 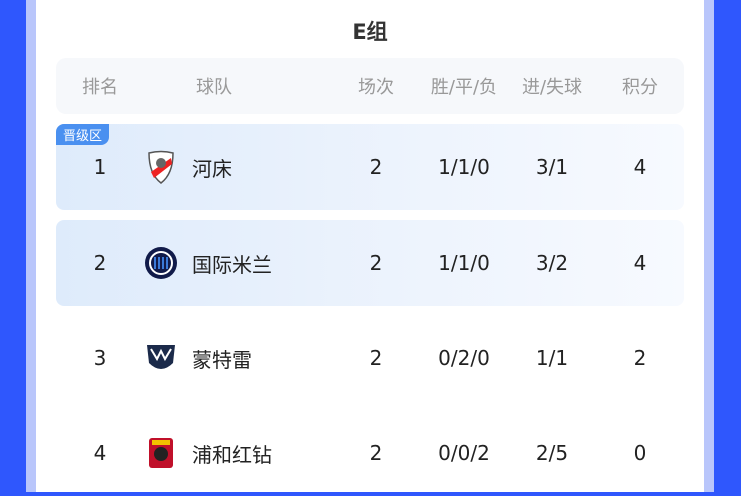 I want to click on goals: 3/1, so click(x=552, y=167).